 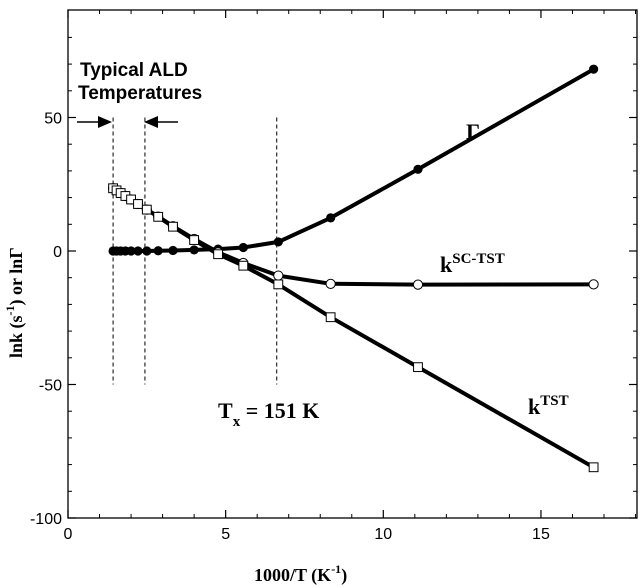 I want to click on tx-annotation: Tx = 151 K, so click(x=268, y=414).